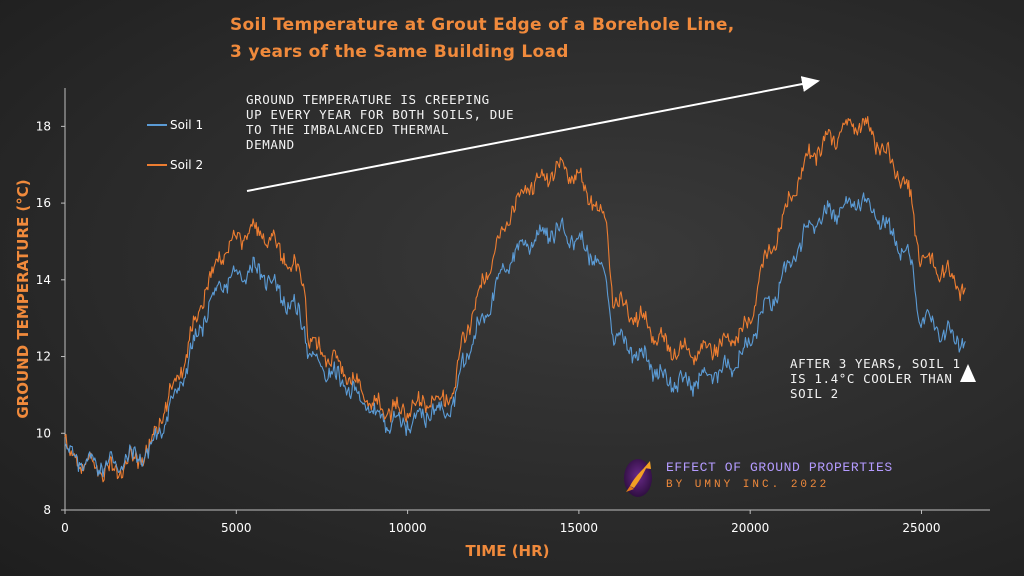 This screenshot has height=576, width=1024. I want to click on annotation-creeping-line: TO THE IMBALANCED THERMAL, so click(348, 129).